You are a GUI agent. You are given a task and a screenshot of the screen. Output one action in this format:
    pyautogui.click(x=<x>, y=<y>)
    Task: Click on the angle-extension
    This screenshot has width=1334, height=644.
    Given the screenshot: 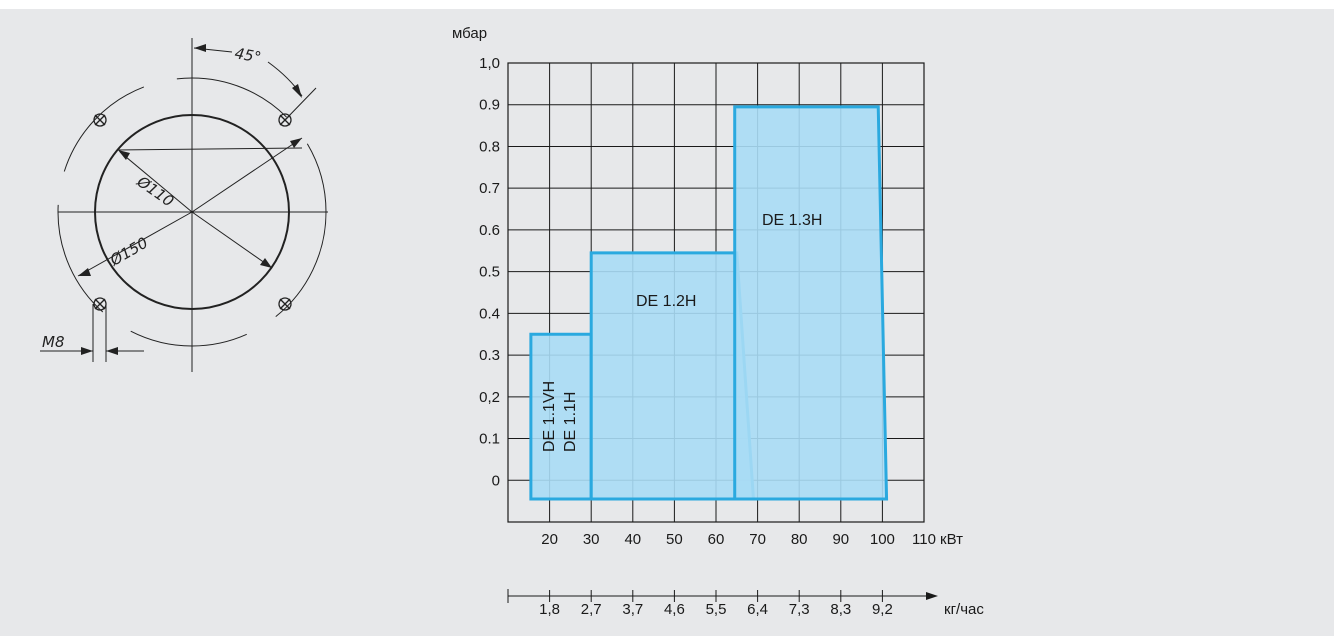 What is the action you would take?
    pyautogui.click(x=300, y=104)
    